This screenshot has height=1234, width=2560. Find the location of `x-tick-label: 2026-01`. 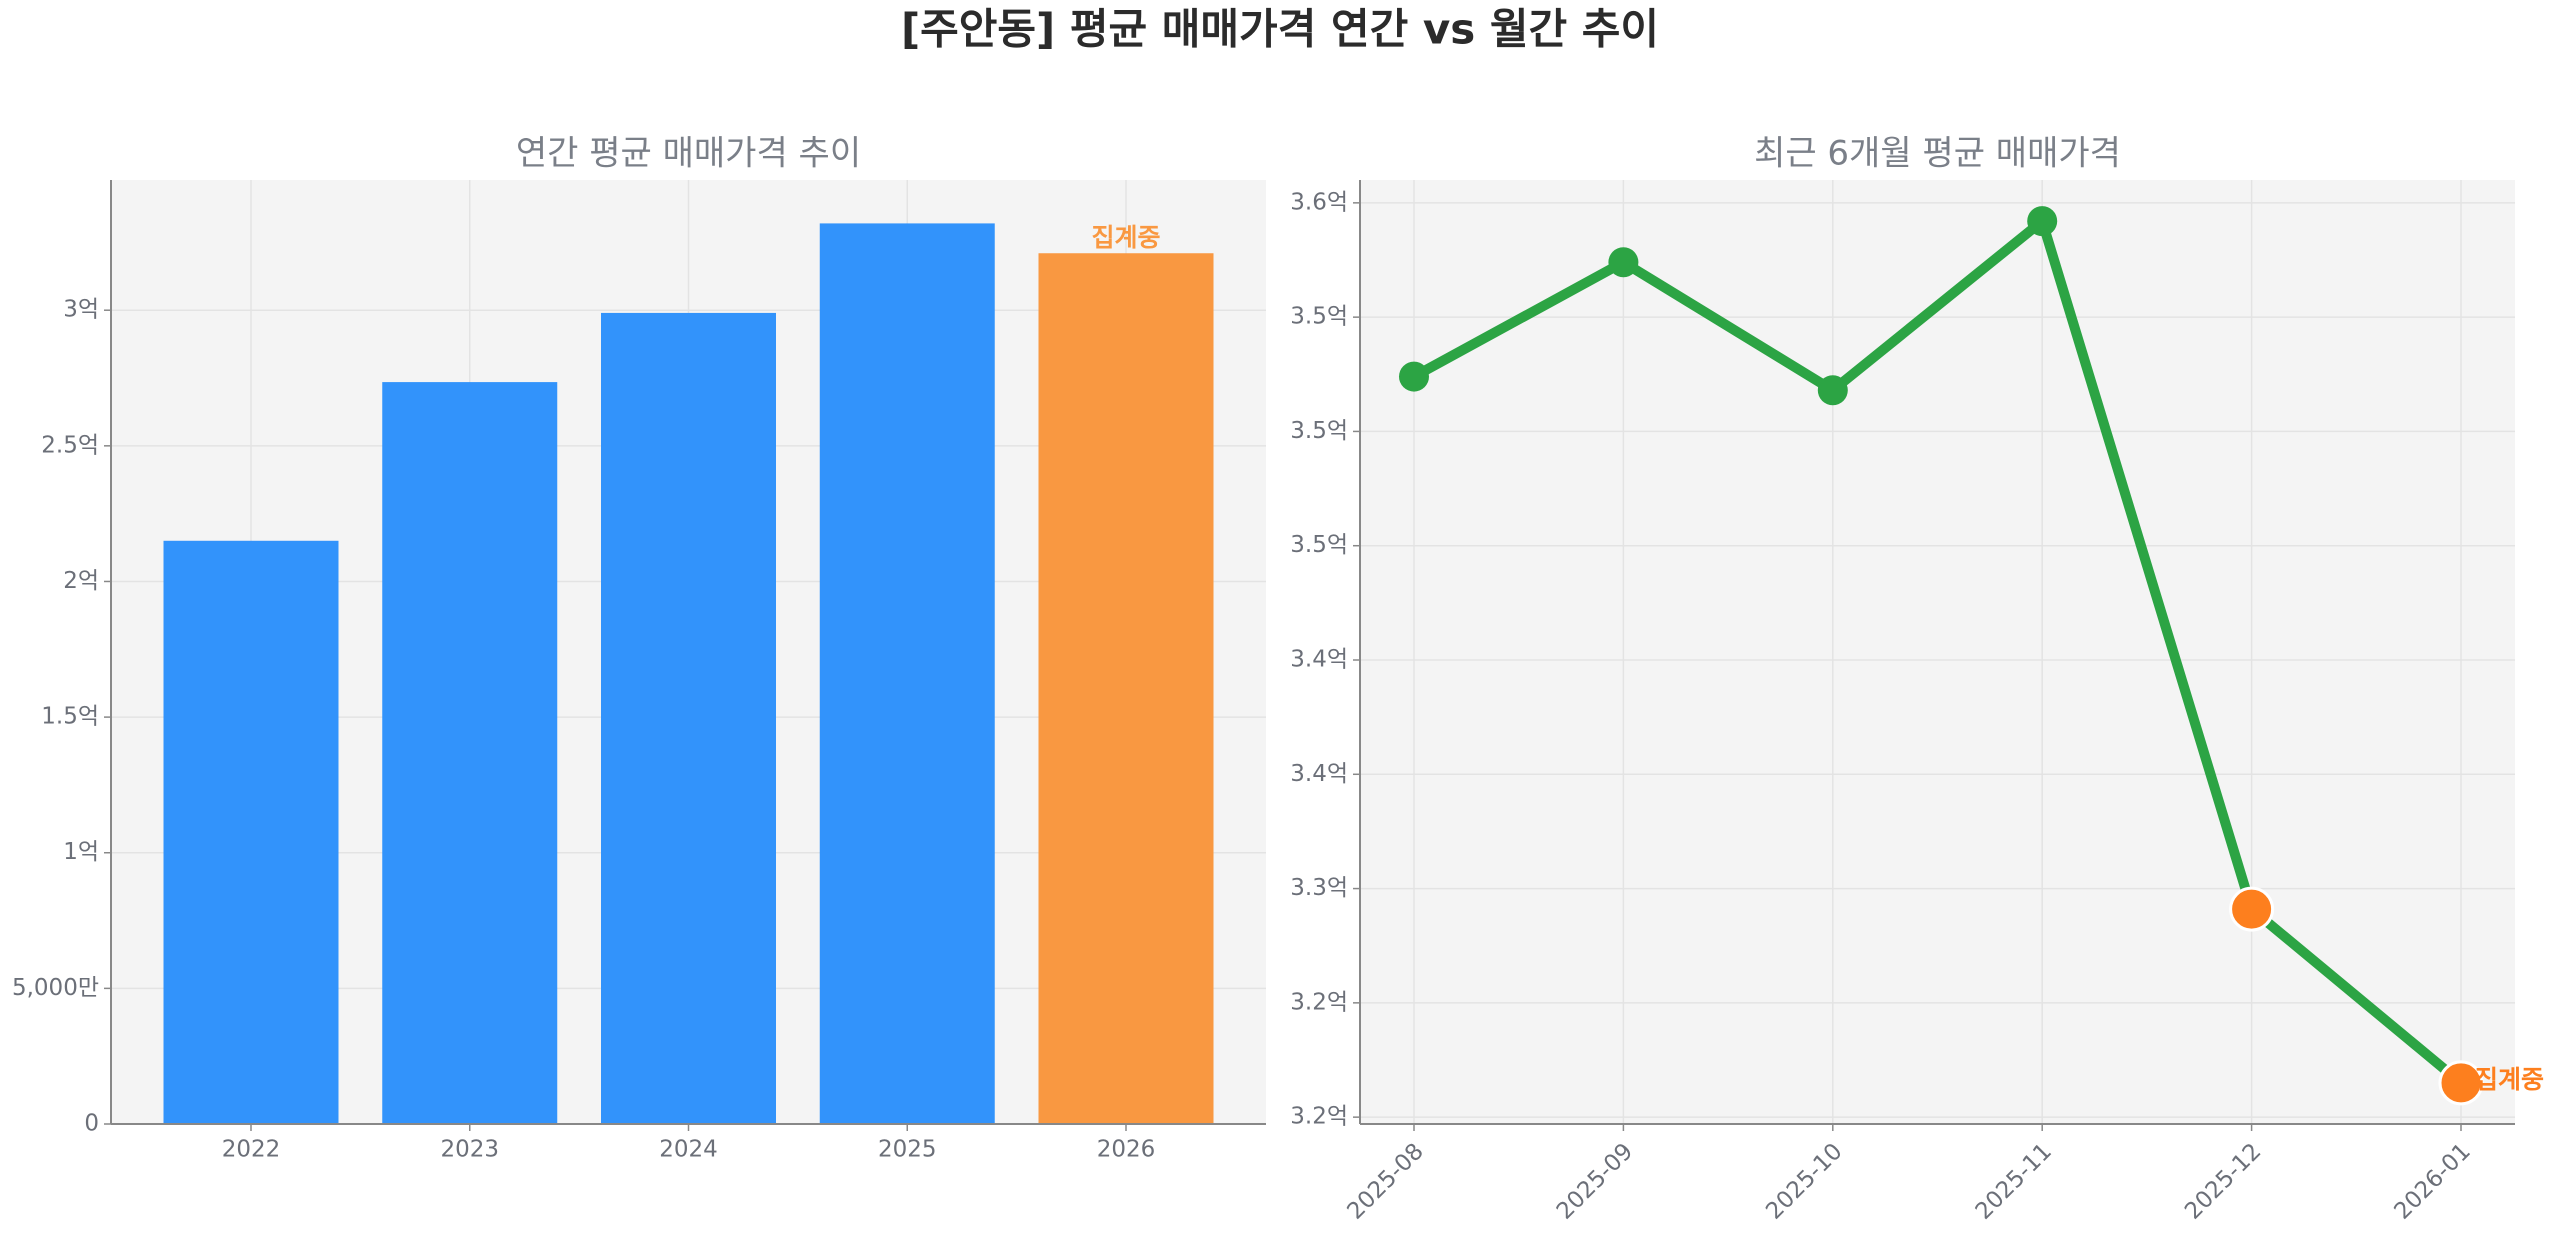

x-tick-label: 2026-01 is located at coordinates (2432, 1181).